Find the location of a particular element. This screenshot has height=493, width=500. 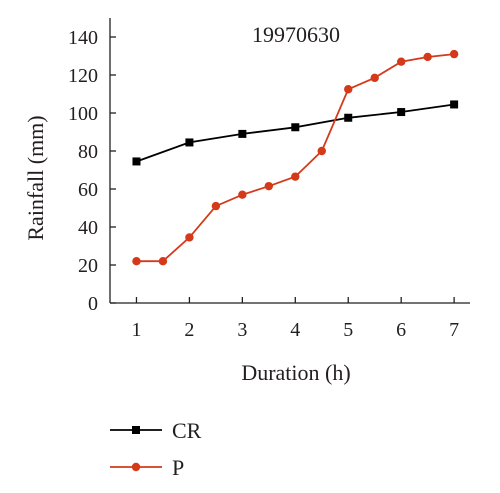

x-tick-label: 6 is located at coordinates (401, 330).